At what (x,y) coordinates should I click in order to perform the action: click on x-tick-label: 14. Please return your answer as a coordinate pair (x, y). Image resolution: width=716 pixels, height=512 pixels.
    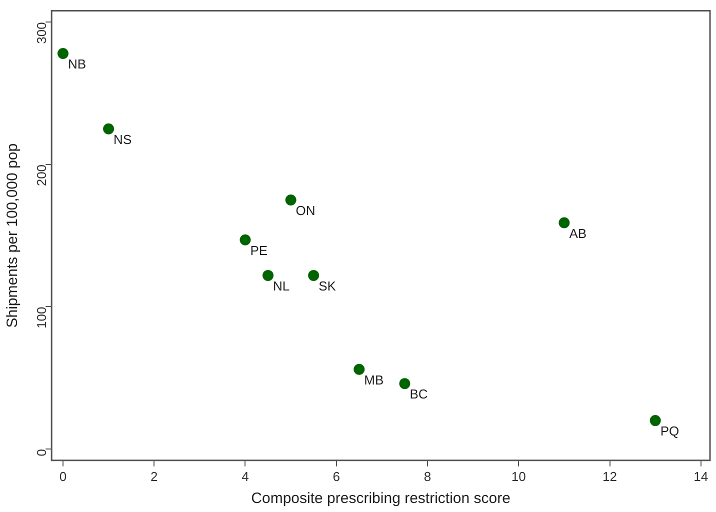
    Looking at the image, I should click on (701, 476).